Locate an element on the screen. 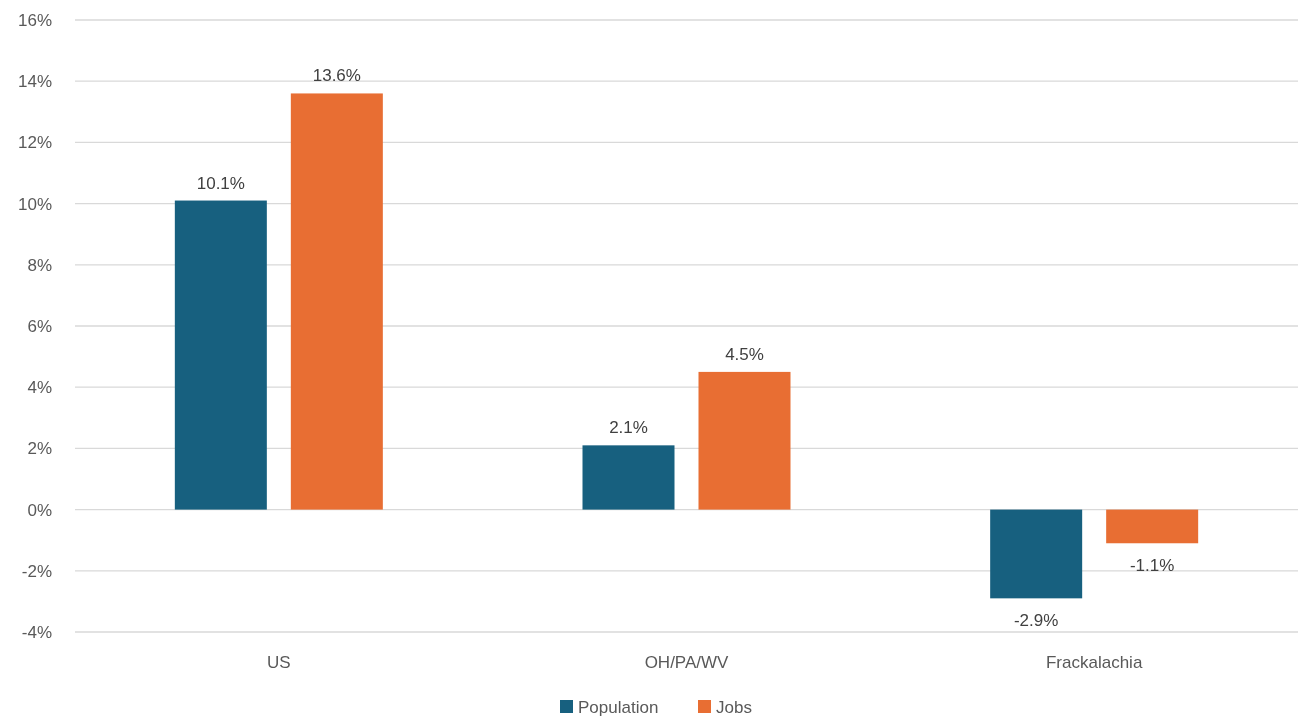 Image resolution: width=1298 pixels, height=719 pixels. y-tick-label: 8% is located at coordinates (39, 265).